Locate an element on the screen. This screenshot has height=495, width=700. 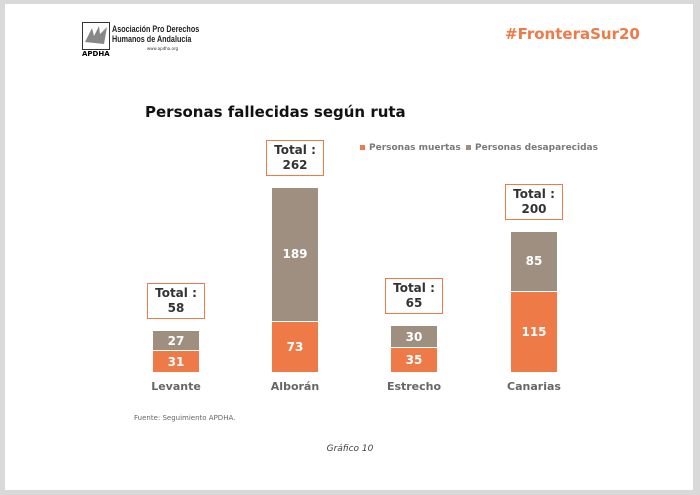
category-label: Estrecho is located at coordinates (414, 386).